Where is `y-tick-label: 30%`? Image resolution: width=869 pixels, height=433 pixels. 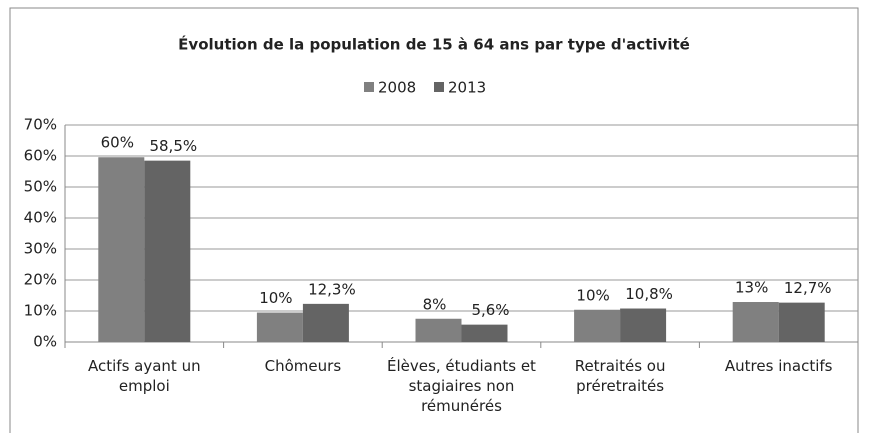 y-tick-label: 30% is located at coordinates (40, 249).